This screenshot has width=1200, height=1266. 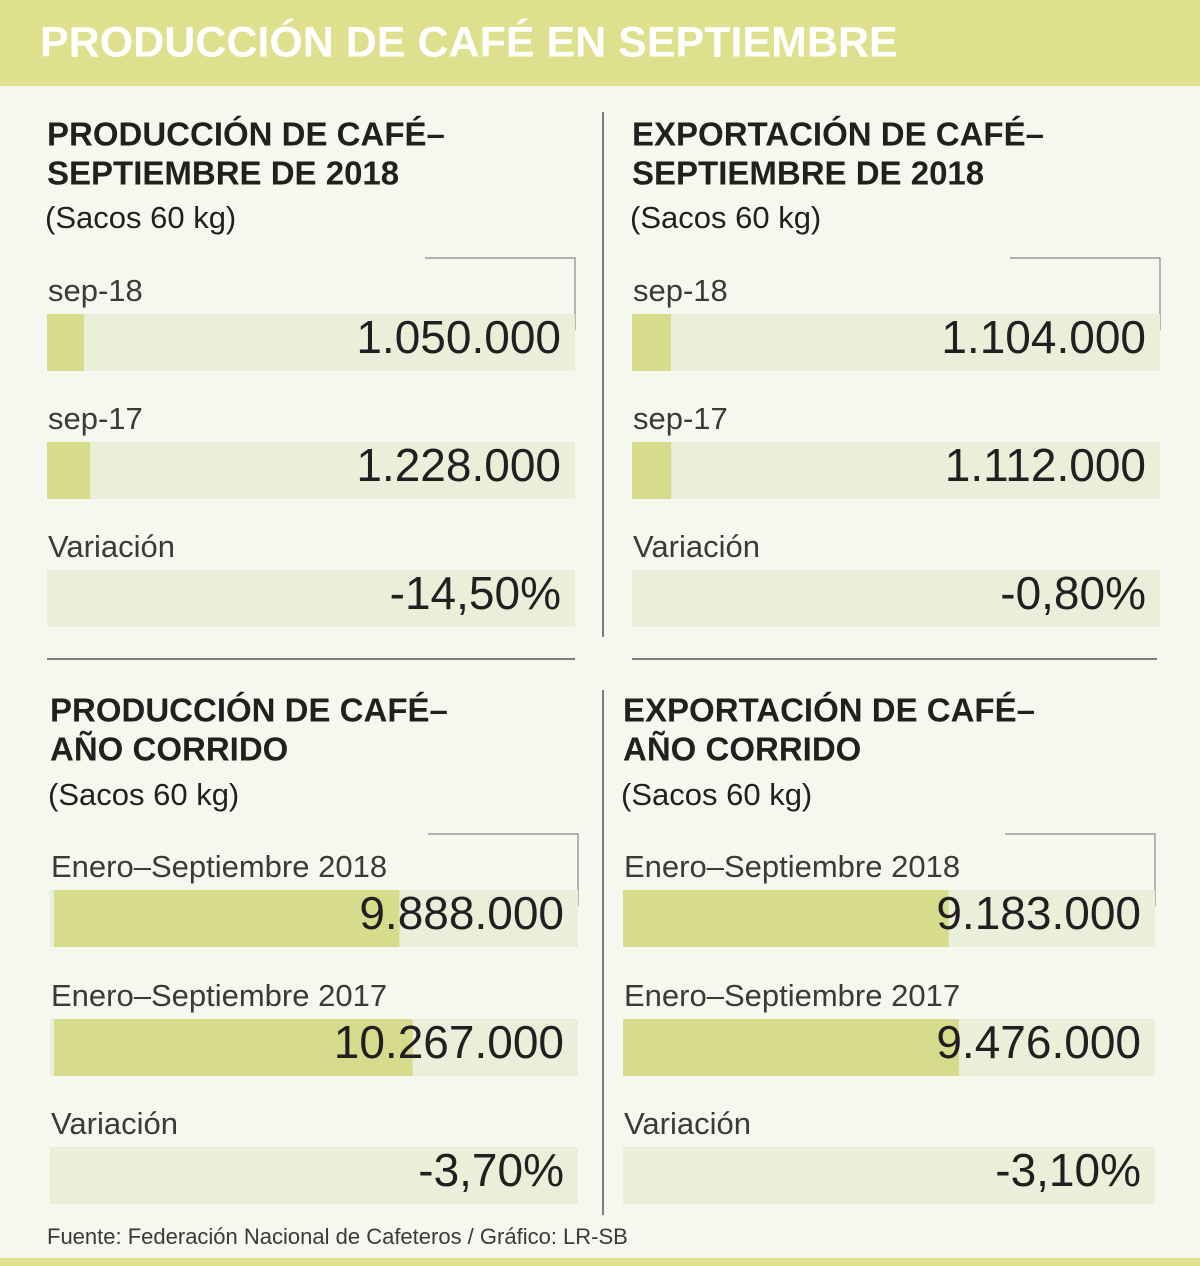 What do you see at coordinates (1038, 913) in the screenshot?
I see `value-label: 9.183.000` at bounding box center [1038, 913].